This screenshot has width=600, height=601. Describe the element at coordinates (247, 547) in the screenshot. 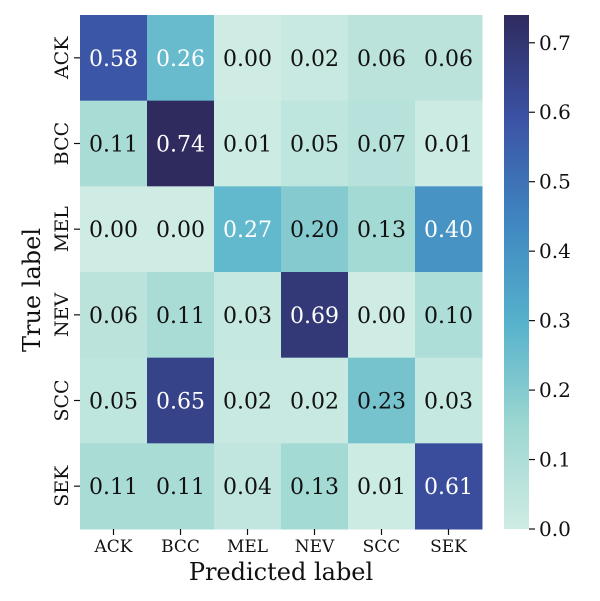

I see `x-tick-label: MEL` at that location.